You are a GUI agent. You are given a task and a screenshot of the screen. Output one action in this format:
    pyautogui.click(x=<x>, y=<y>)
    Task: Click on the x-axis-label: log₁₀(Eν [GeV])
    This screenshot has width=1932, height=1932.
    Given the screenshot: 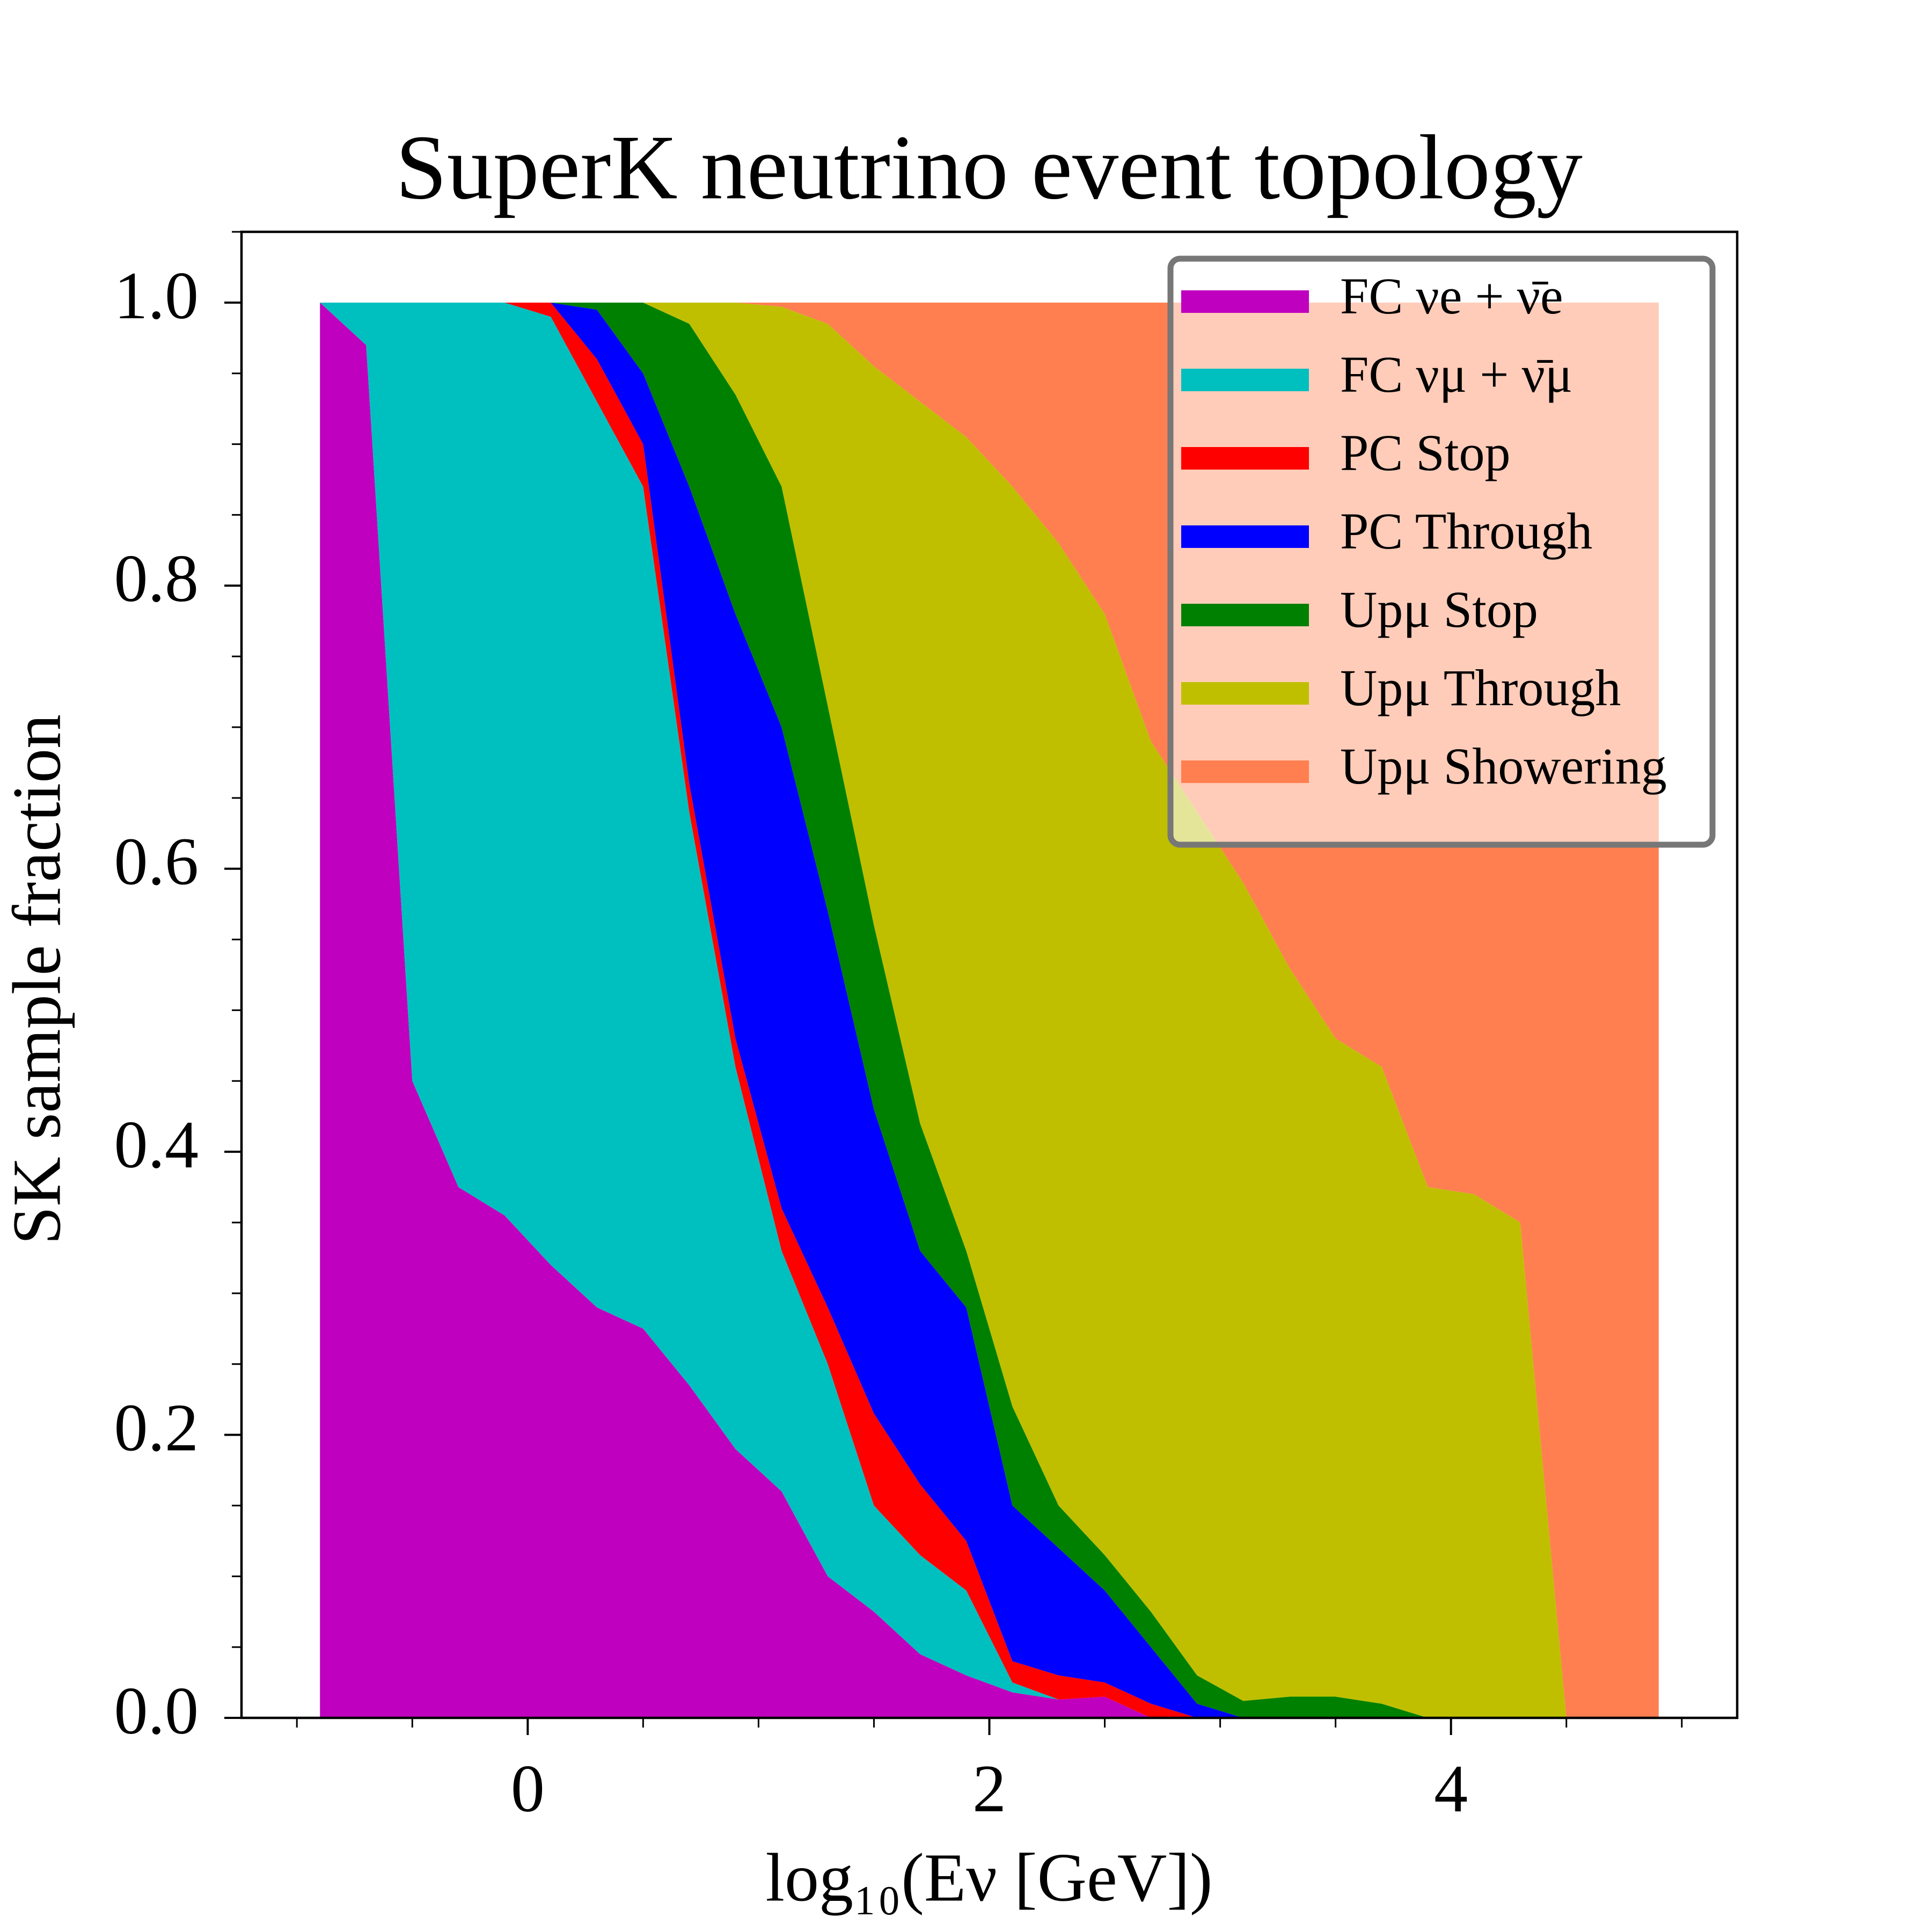 What is the action you would take?
    pyautogui.click(x=988, y=1877)
    